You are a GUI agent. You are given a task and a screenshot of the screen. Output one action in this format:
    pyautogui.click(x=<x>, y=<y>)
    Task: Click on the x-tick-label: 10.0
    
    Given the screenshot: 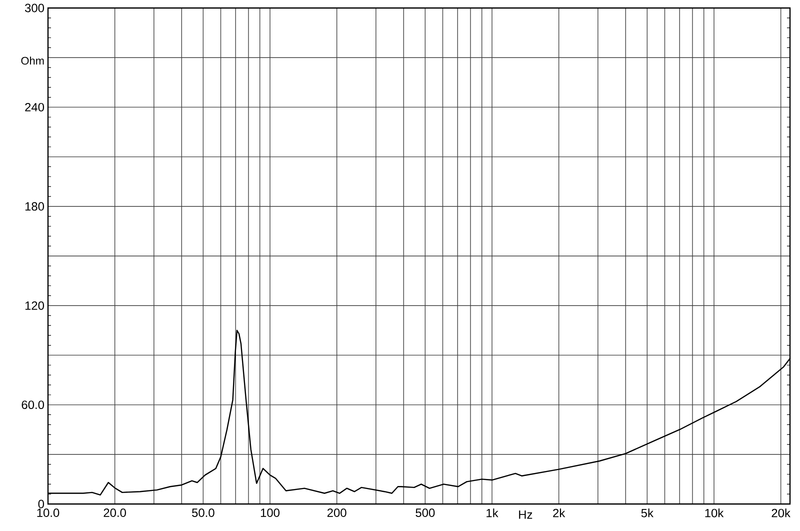 What is the action you would take?
    pyautogui.click(x=48, y=512)
    